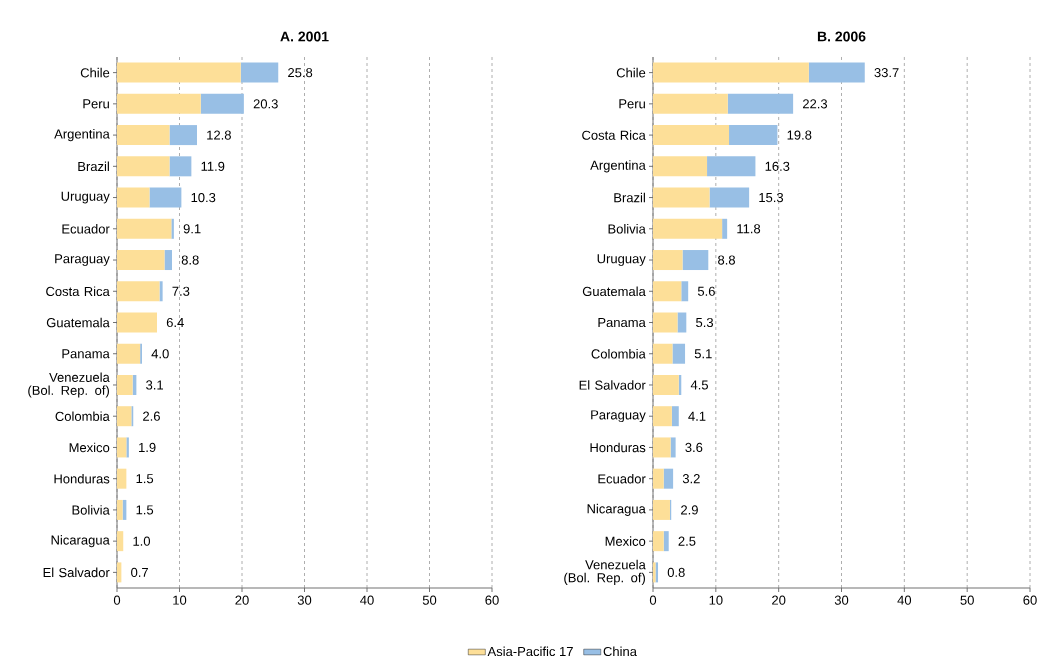  Describe the element at coordinates (689, 510) in the screenshot. I see `total-label: 2.9` at that location.